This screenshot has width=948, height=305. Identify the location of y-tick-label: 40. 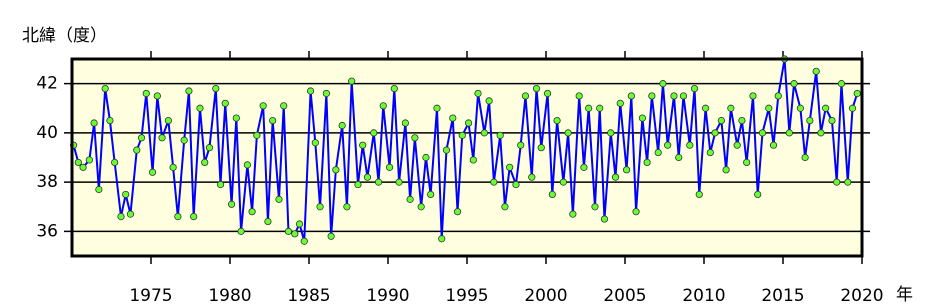
(47, 133).